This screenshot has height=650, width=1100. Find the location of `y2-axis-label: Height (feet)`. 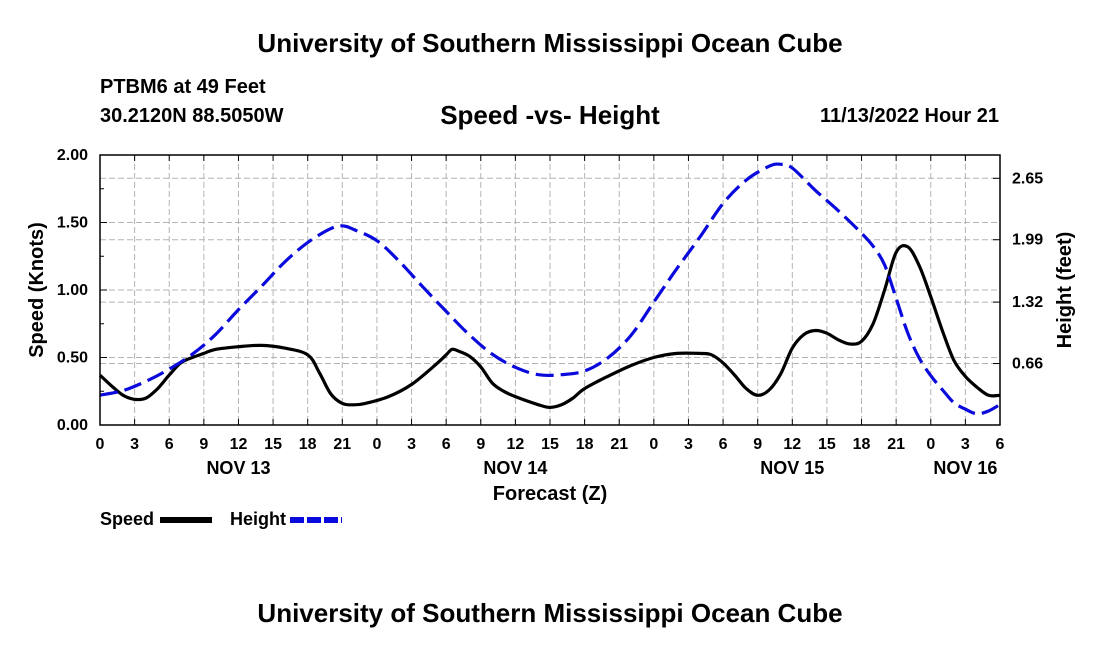

y2-axis-label: Height (feet) is located at coordinates (1065, 290).